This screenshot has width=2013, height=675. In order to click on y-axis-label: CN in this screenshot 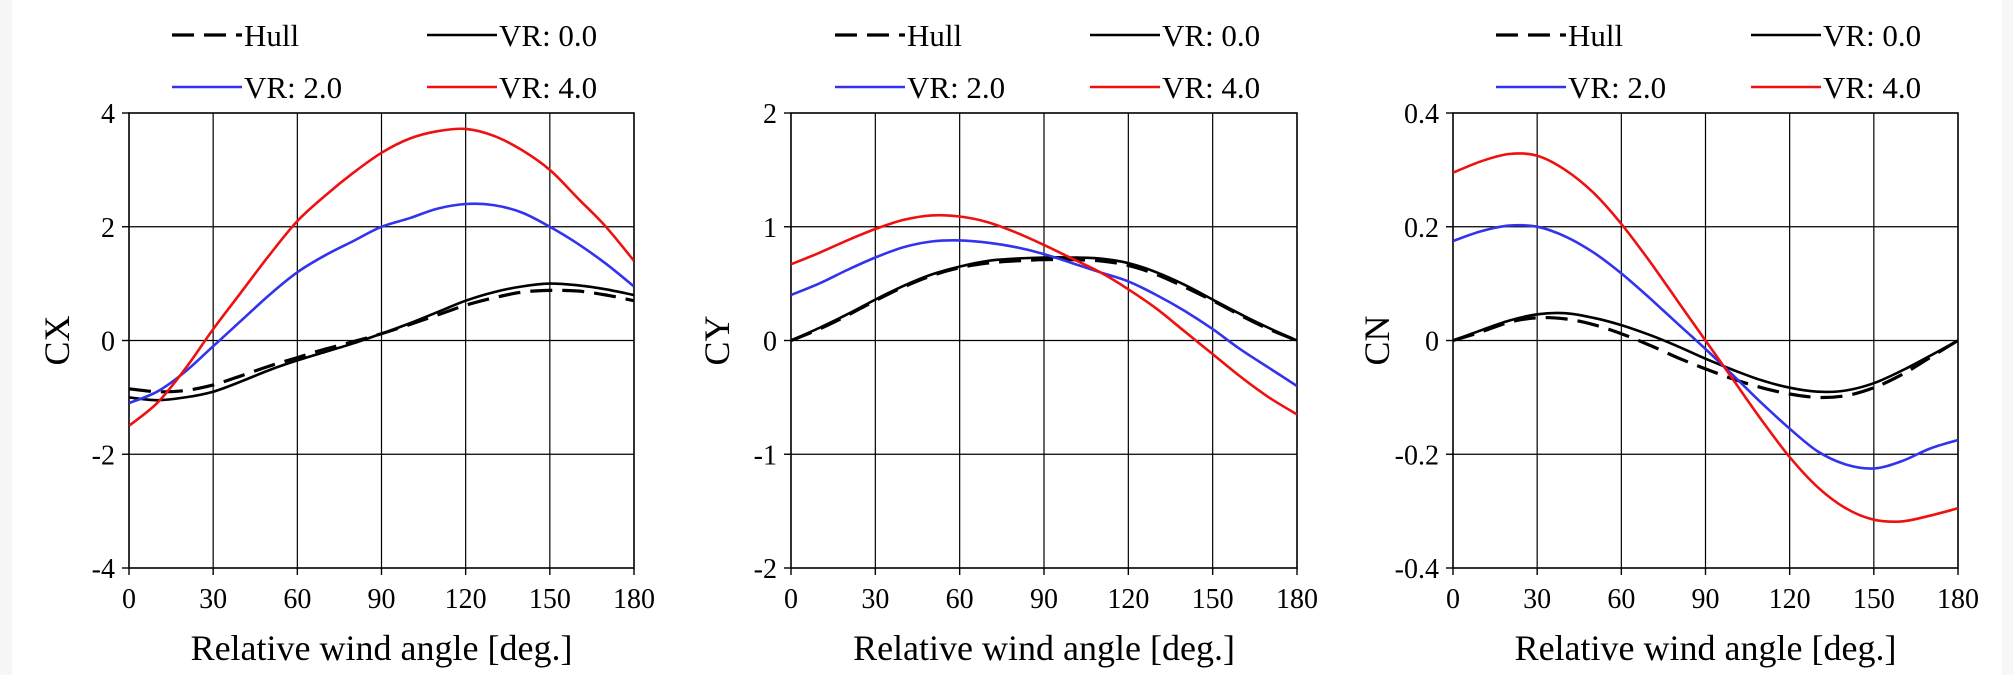, I will do `click(1377, 340)`.